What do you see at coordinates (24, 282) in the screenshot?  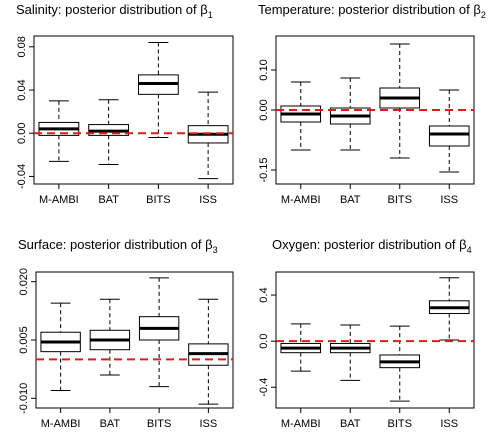 I see `y-tick-label: 0.020` at bounding box center [24, 282].